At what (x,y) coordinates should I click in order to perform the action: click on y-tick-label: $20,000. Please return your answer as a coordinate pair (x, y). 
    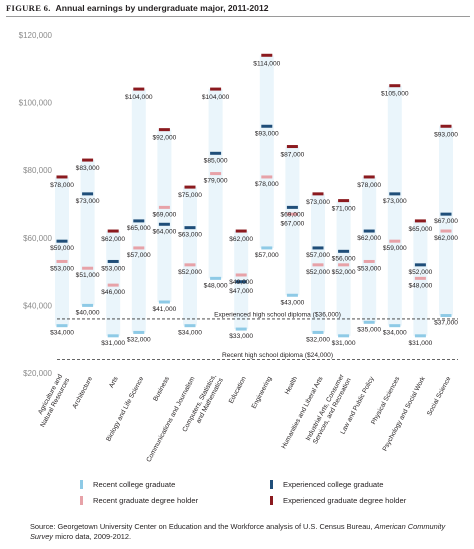
    Looking at the image, I should click on (37, 373).